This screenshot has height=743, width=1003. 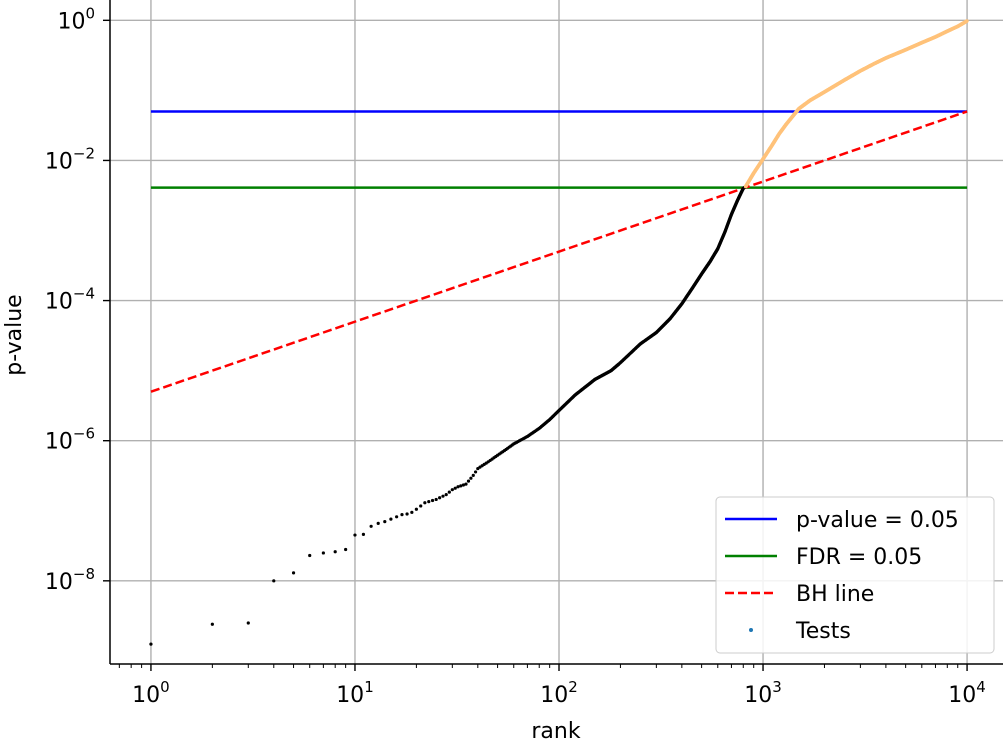 I want to click on x-tick-label: 10², so click(x=559, y=693).